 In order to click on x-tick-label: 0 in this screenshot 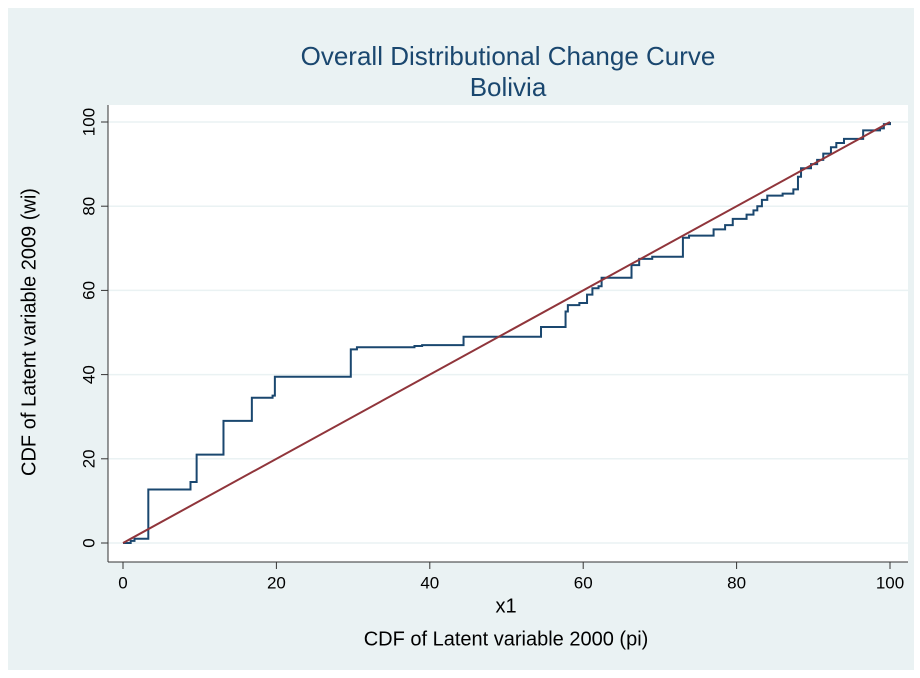, I will do `click(122, 582)`.